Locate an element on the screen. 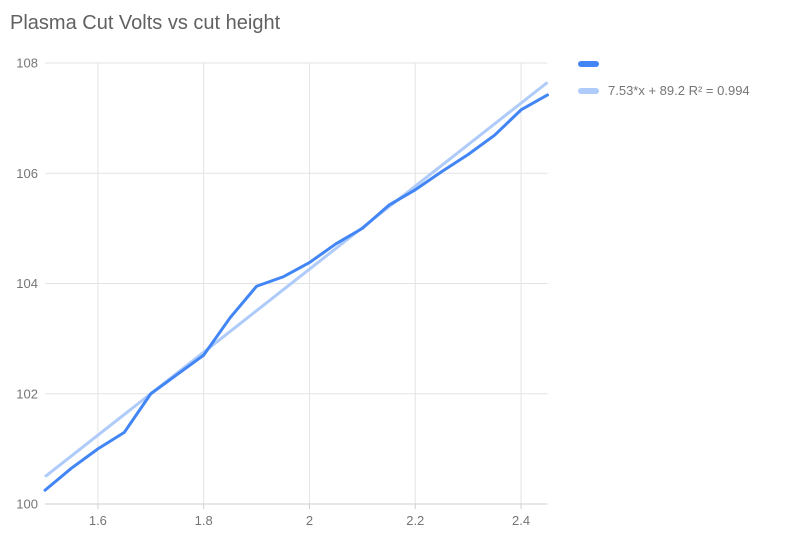 The height and width of the screenshot is (543, 787). legend-item-series is located at coordinates (664, 63).